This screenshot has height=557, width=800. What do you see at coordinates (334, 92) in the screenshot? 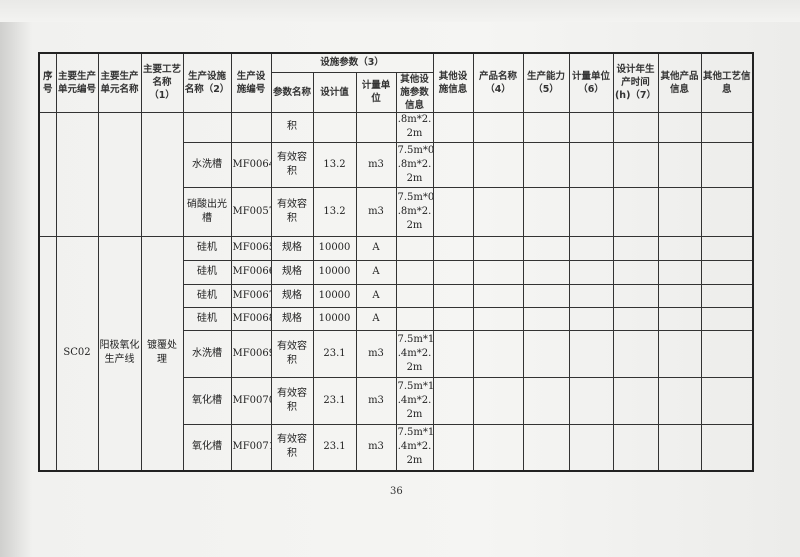
I see `header-design-value: 设计值` at bounding box center [334, 92].